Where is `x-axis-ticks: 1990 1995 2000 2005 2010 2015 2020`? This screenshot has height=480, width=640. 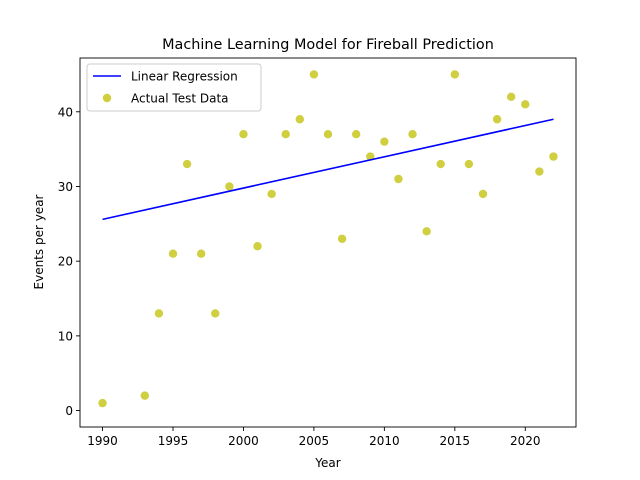 x-axis-ticks: 1990 1995 2000 2005 2010 2015 2020 is located at coordinates (314, 437).